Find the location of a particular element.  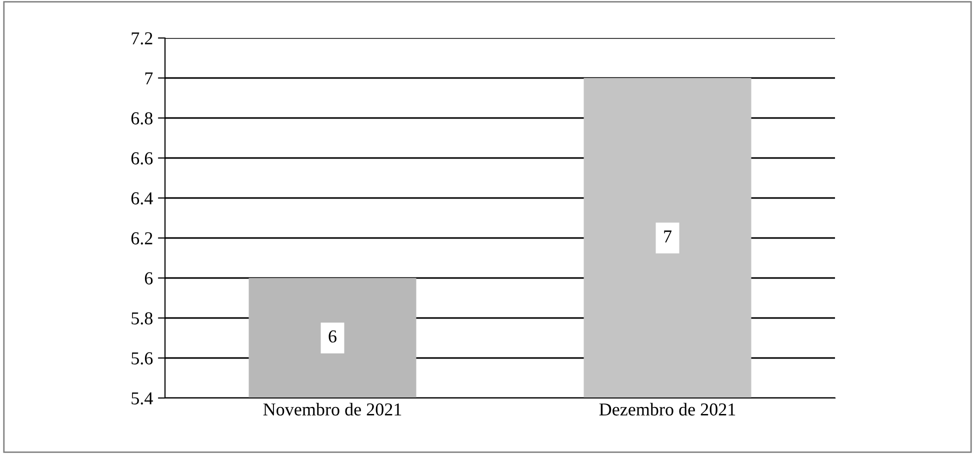

x-tick-label: Novembro de 2021 is located at coordinates (332, 409).